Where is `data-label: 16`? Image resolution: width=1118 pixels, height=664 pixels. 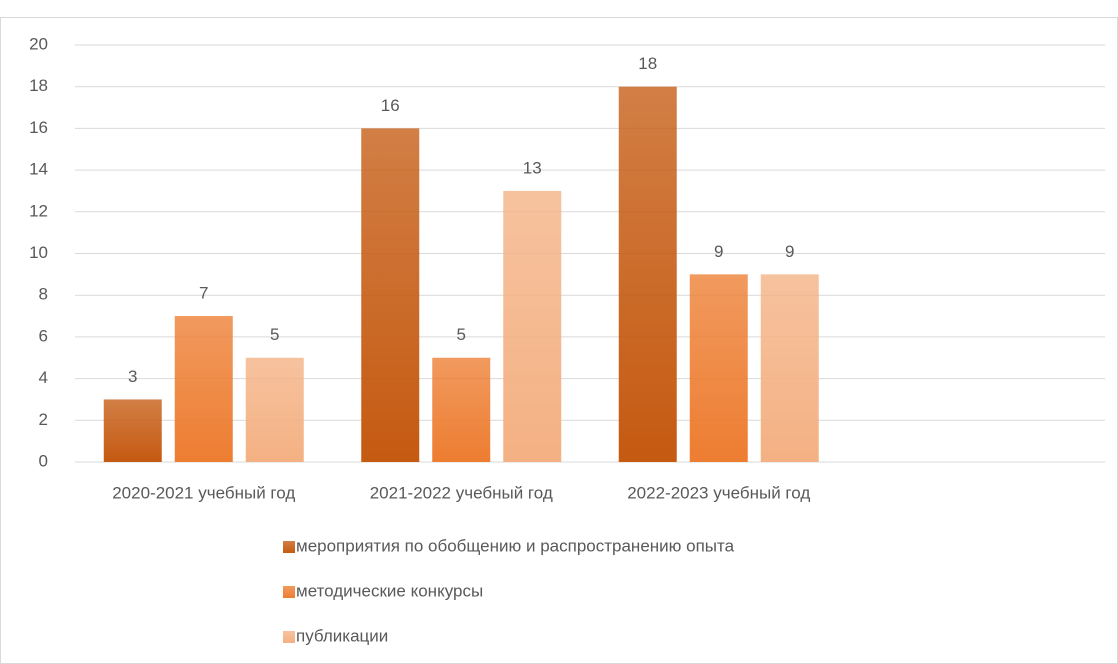 data-label: 16 is located at coordinates (390, 105).